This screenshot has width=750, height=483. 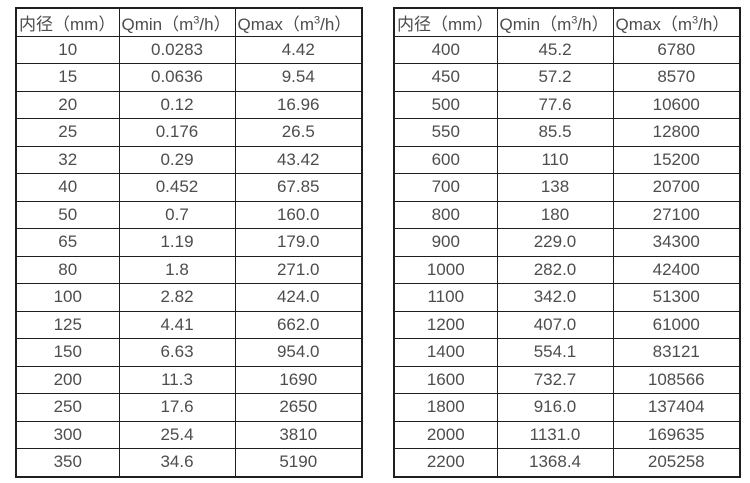 I want to click on table-cell: 0.12, so click(x=177, y=104).